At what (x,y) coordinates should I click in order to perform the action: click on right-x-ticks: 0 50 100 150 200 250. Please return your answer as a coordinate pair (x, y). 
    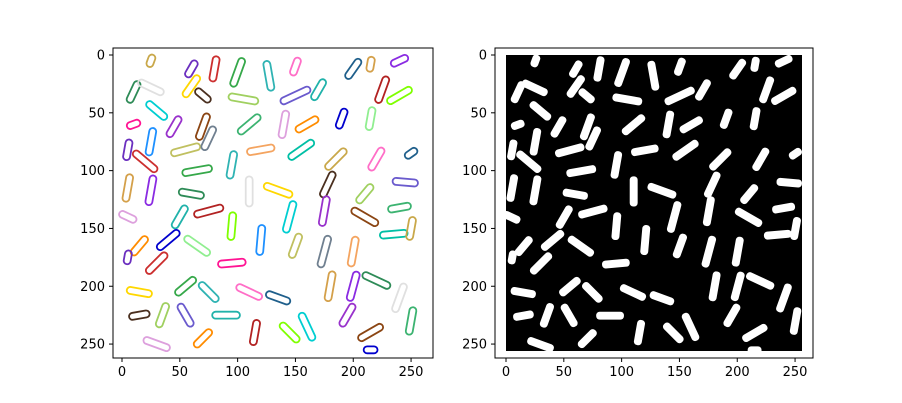
    Looking at the image, I should click on (654, 369).